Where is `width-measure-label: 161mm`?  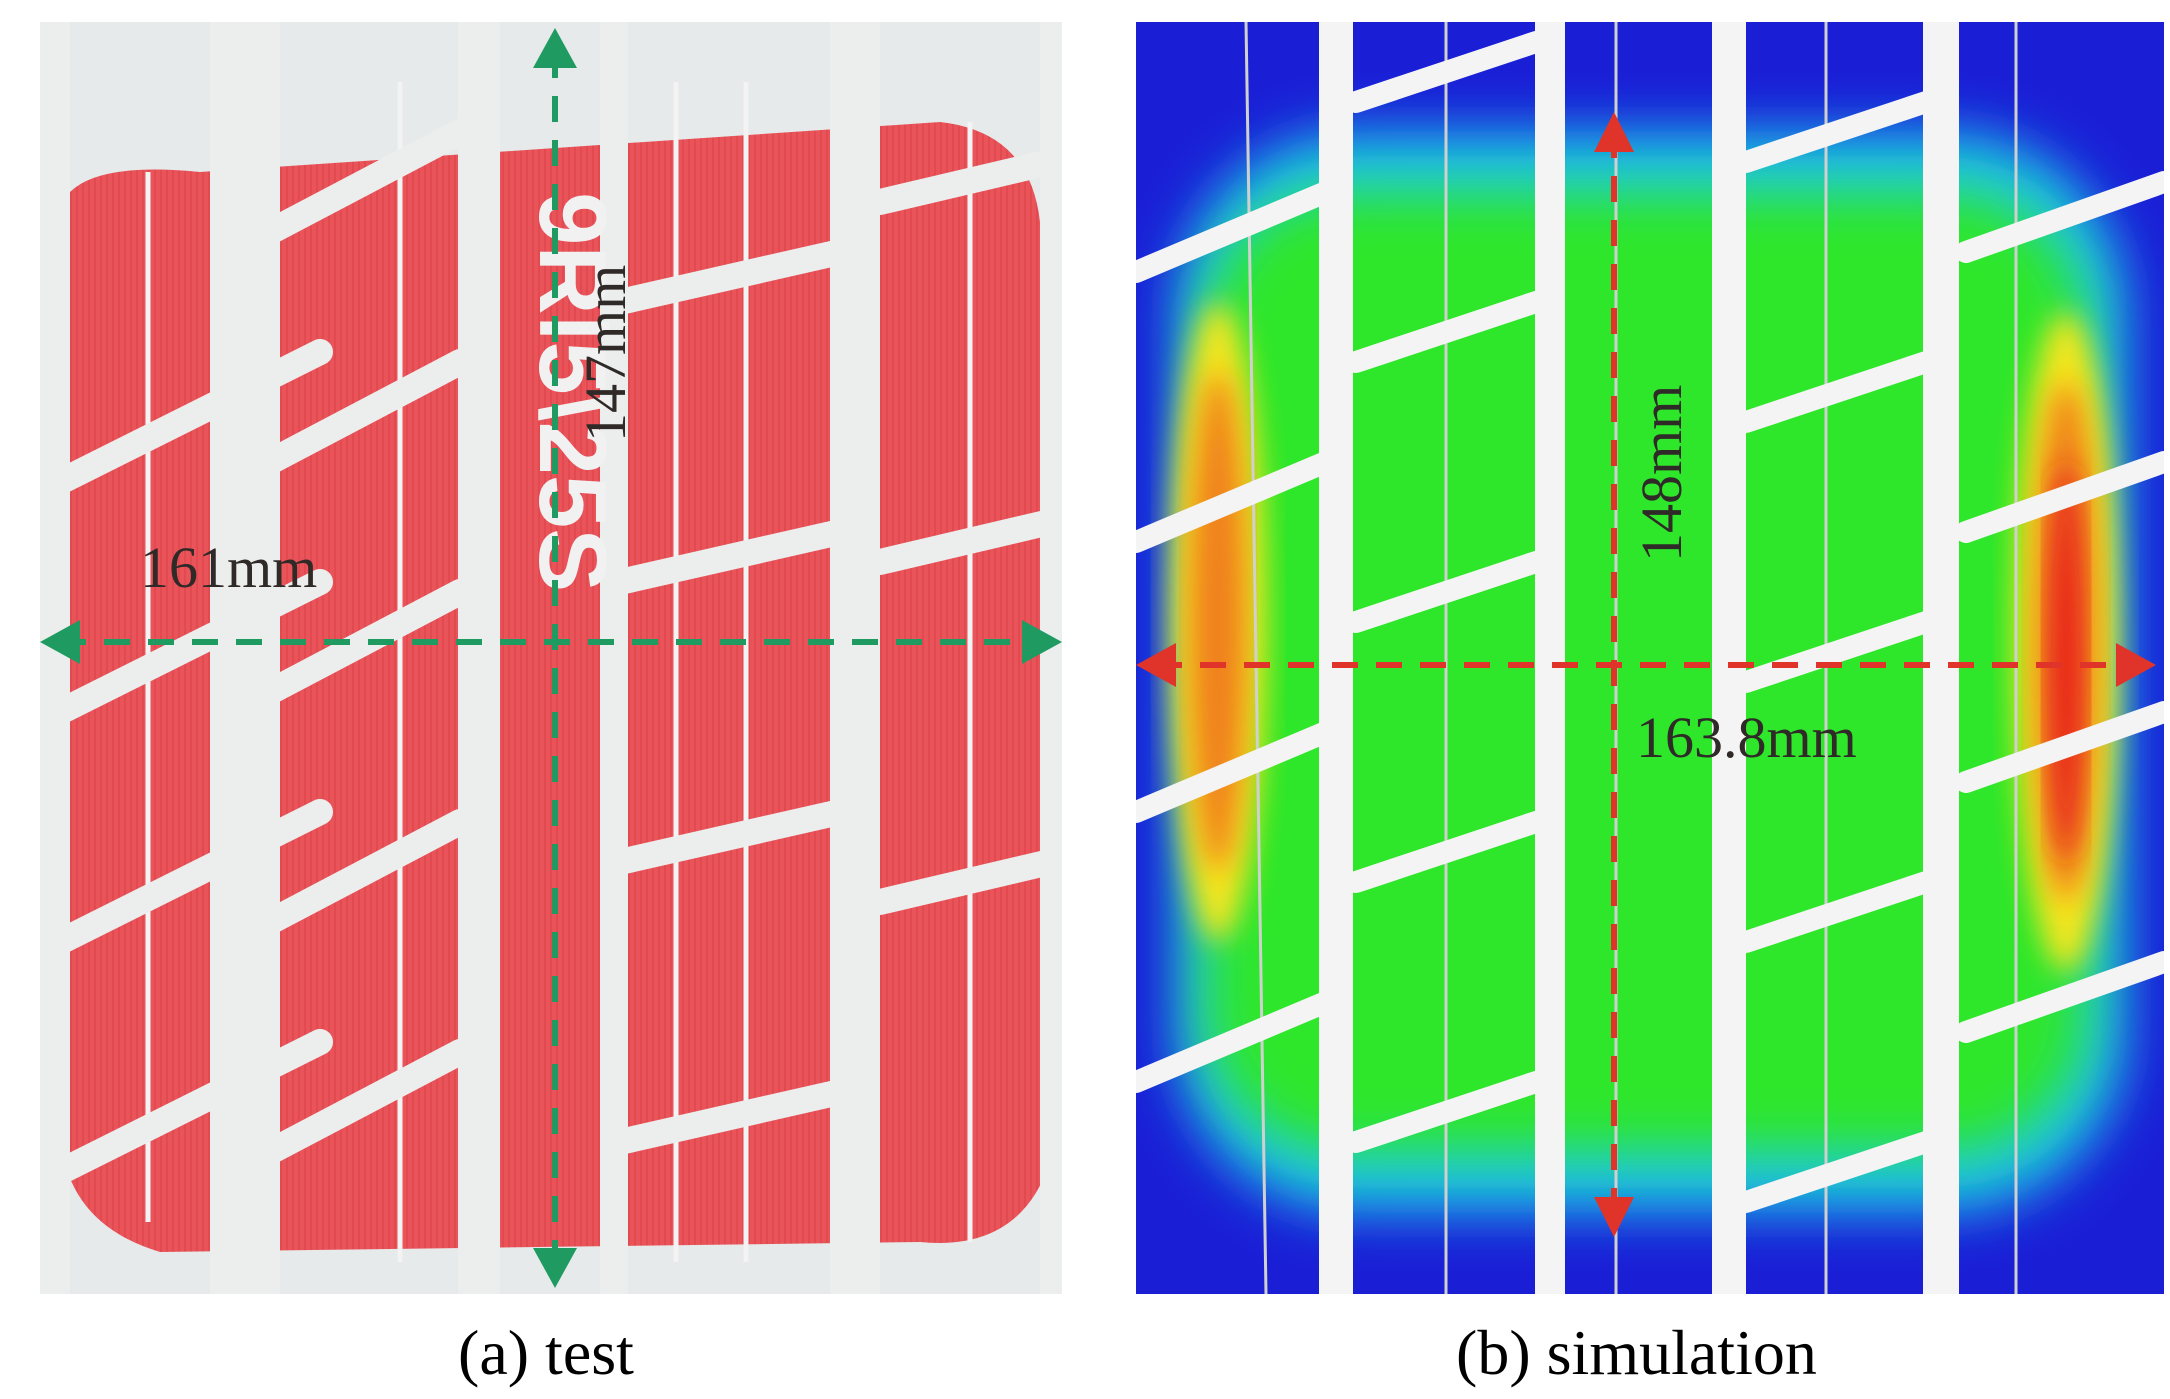 width-measure-label: 161mm is located at coordinates (228, 567).